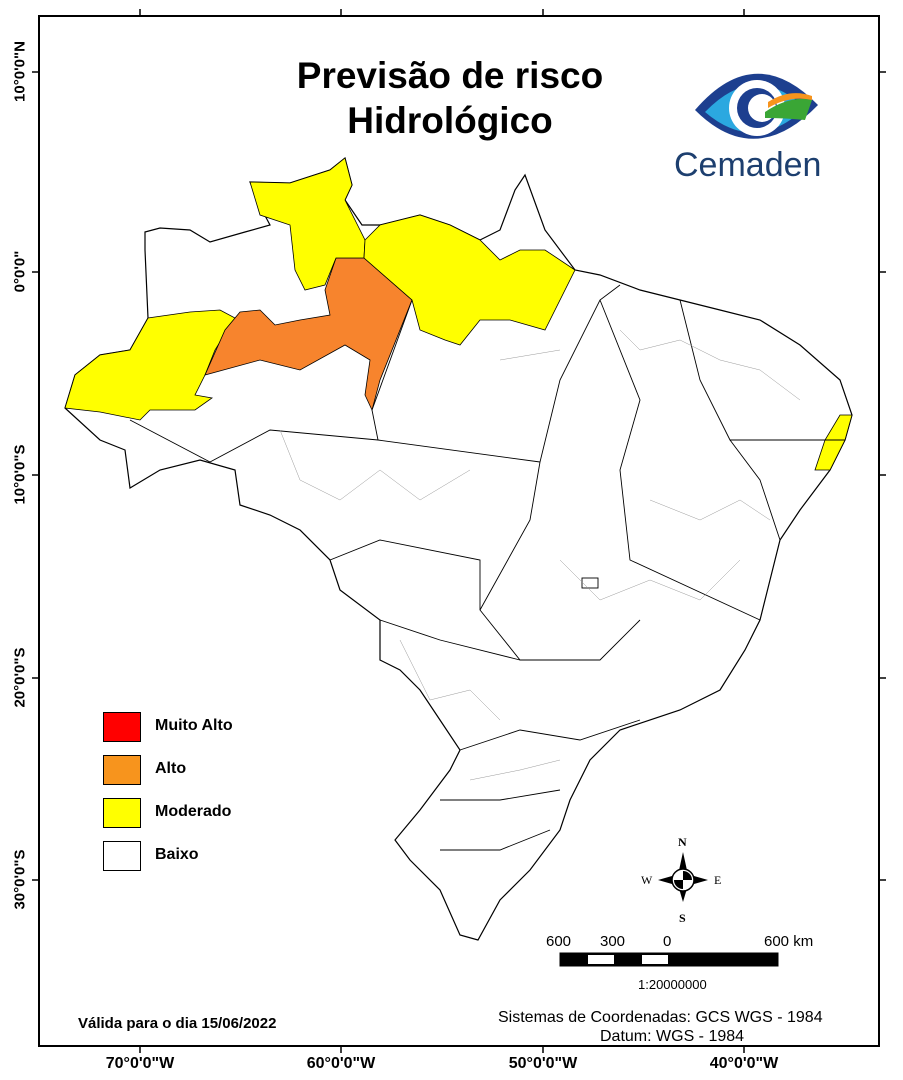 This screenshot has width=903, height=1080. I want to click on validity-date: Válida para o dia 15/06/2022, so click(177, 1023).